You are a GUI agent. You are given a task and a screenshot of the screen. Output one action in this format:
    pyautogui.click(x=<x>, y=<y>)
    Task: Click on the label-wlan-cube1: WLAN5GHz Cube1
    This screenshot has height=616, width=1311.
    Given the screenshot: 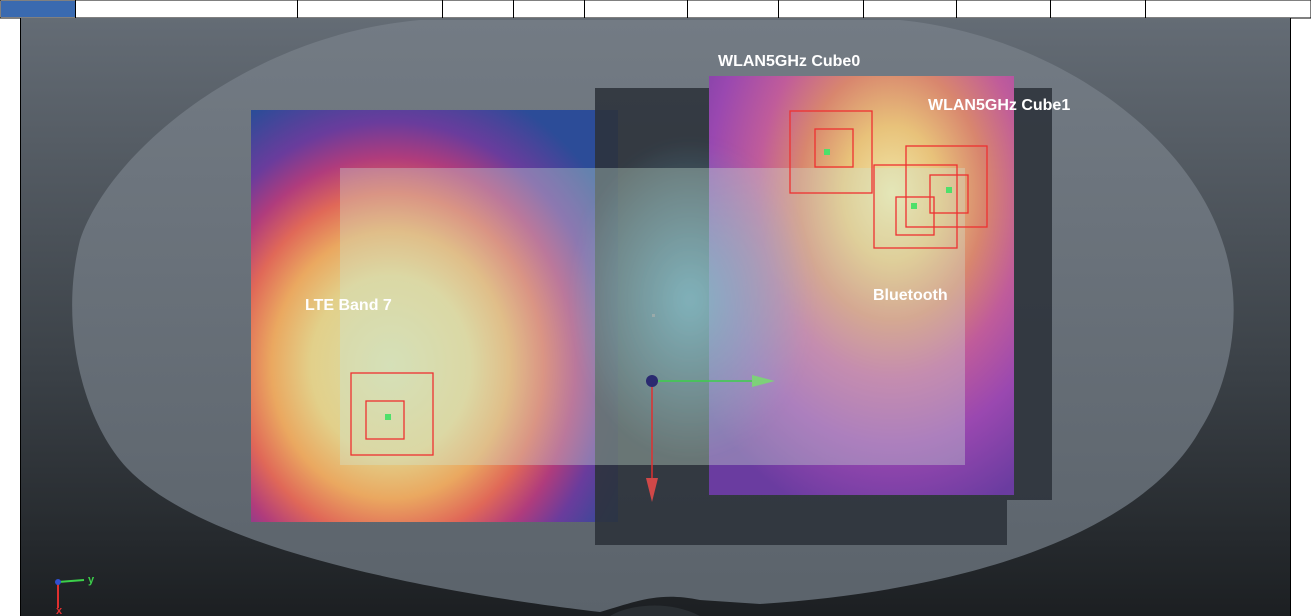 What is the action you would take?
    pyautogui.click(x=999, y=105)
    